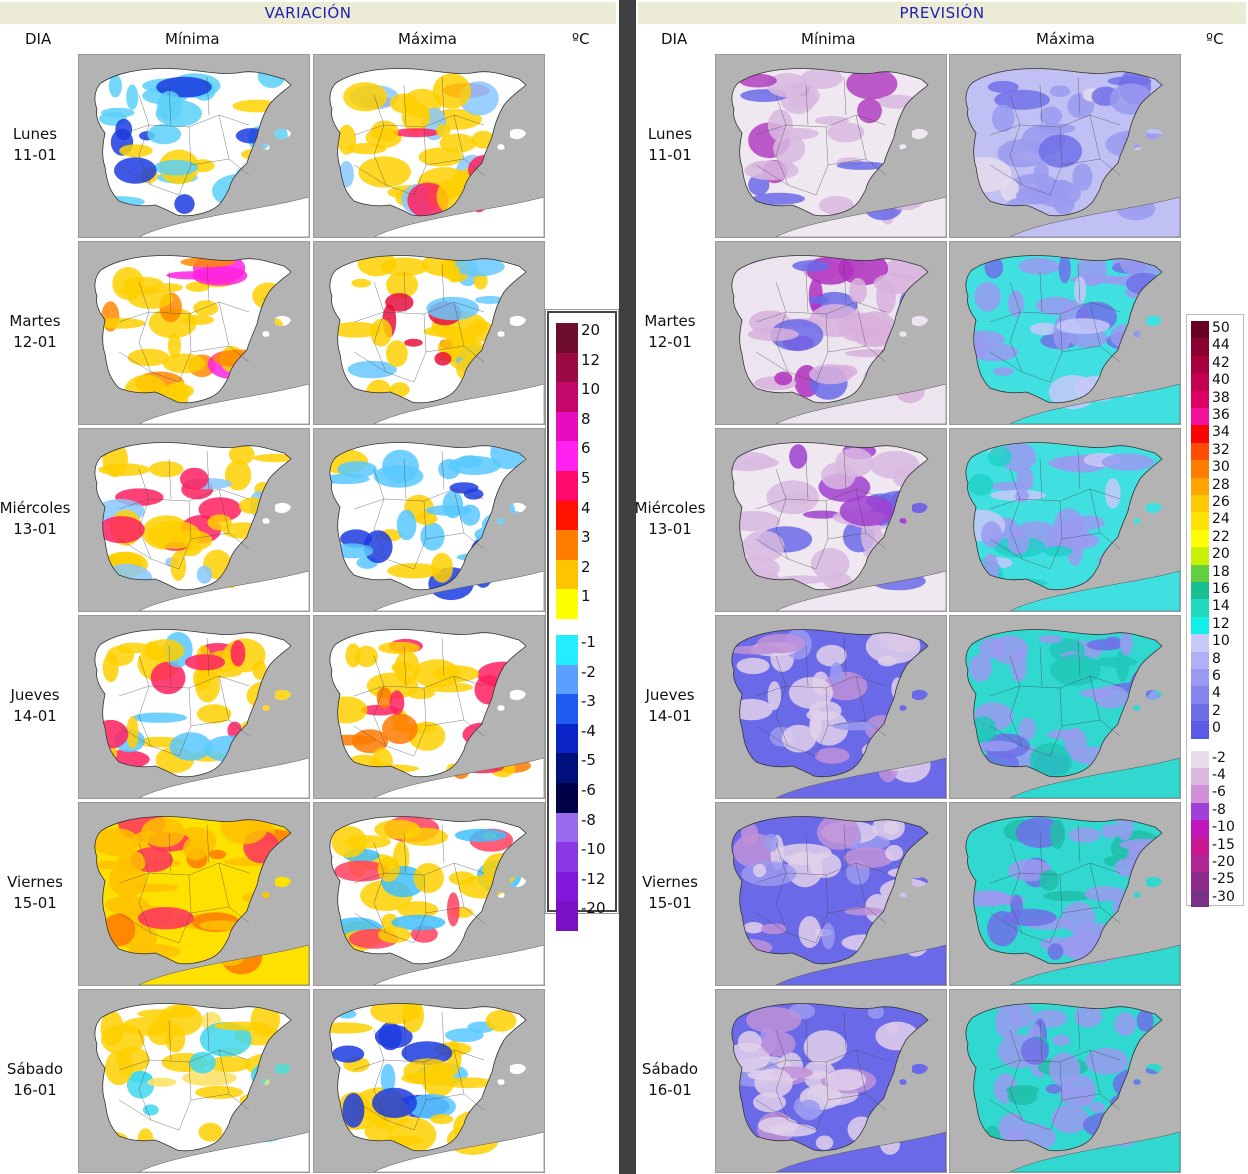 This screenshot has height=1174, width=1248. What do you see at coordinates (670, 321) in the screenshot?
I see `day-name: Martes` at bounding box center [670, 321].